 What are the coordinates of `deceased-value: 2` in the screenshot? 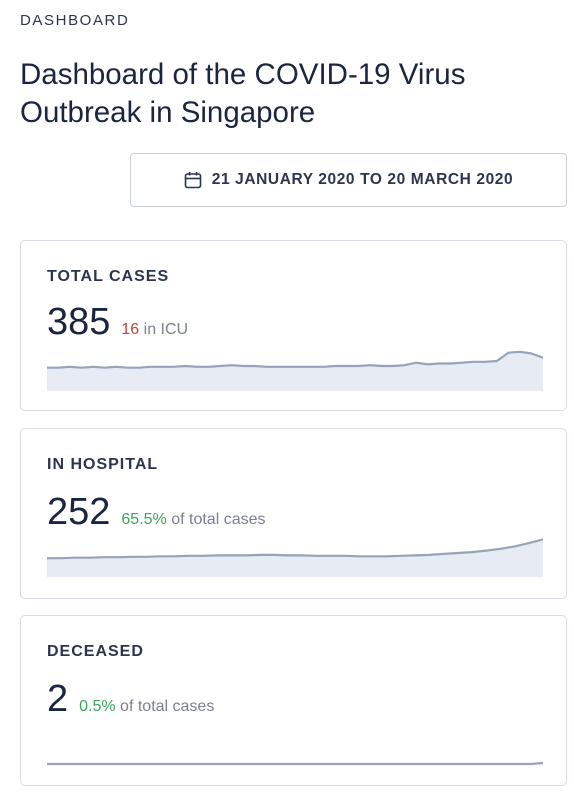 It's located at (58, 699).